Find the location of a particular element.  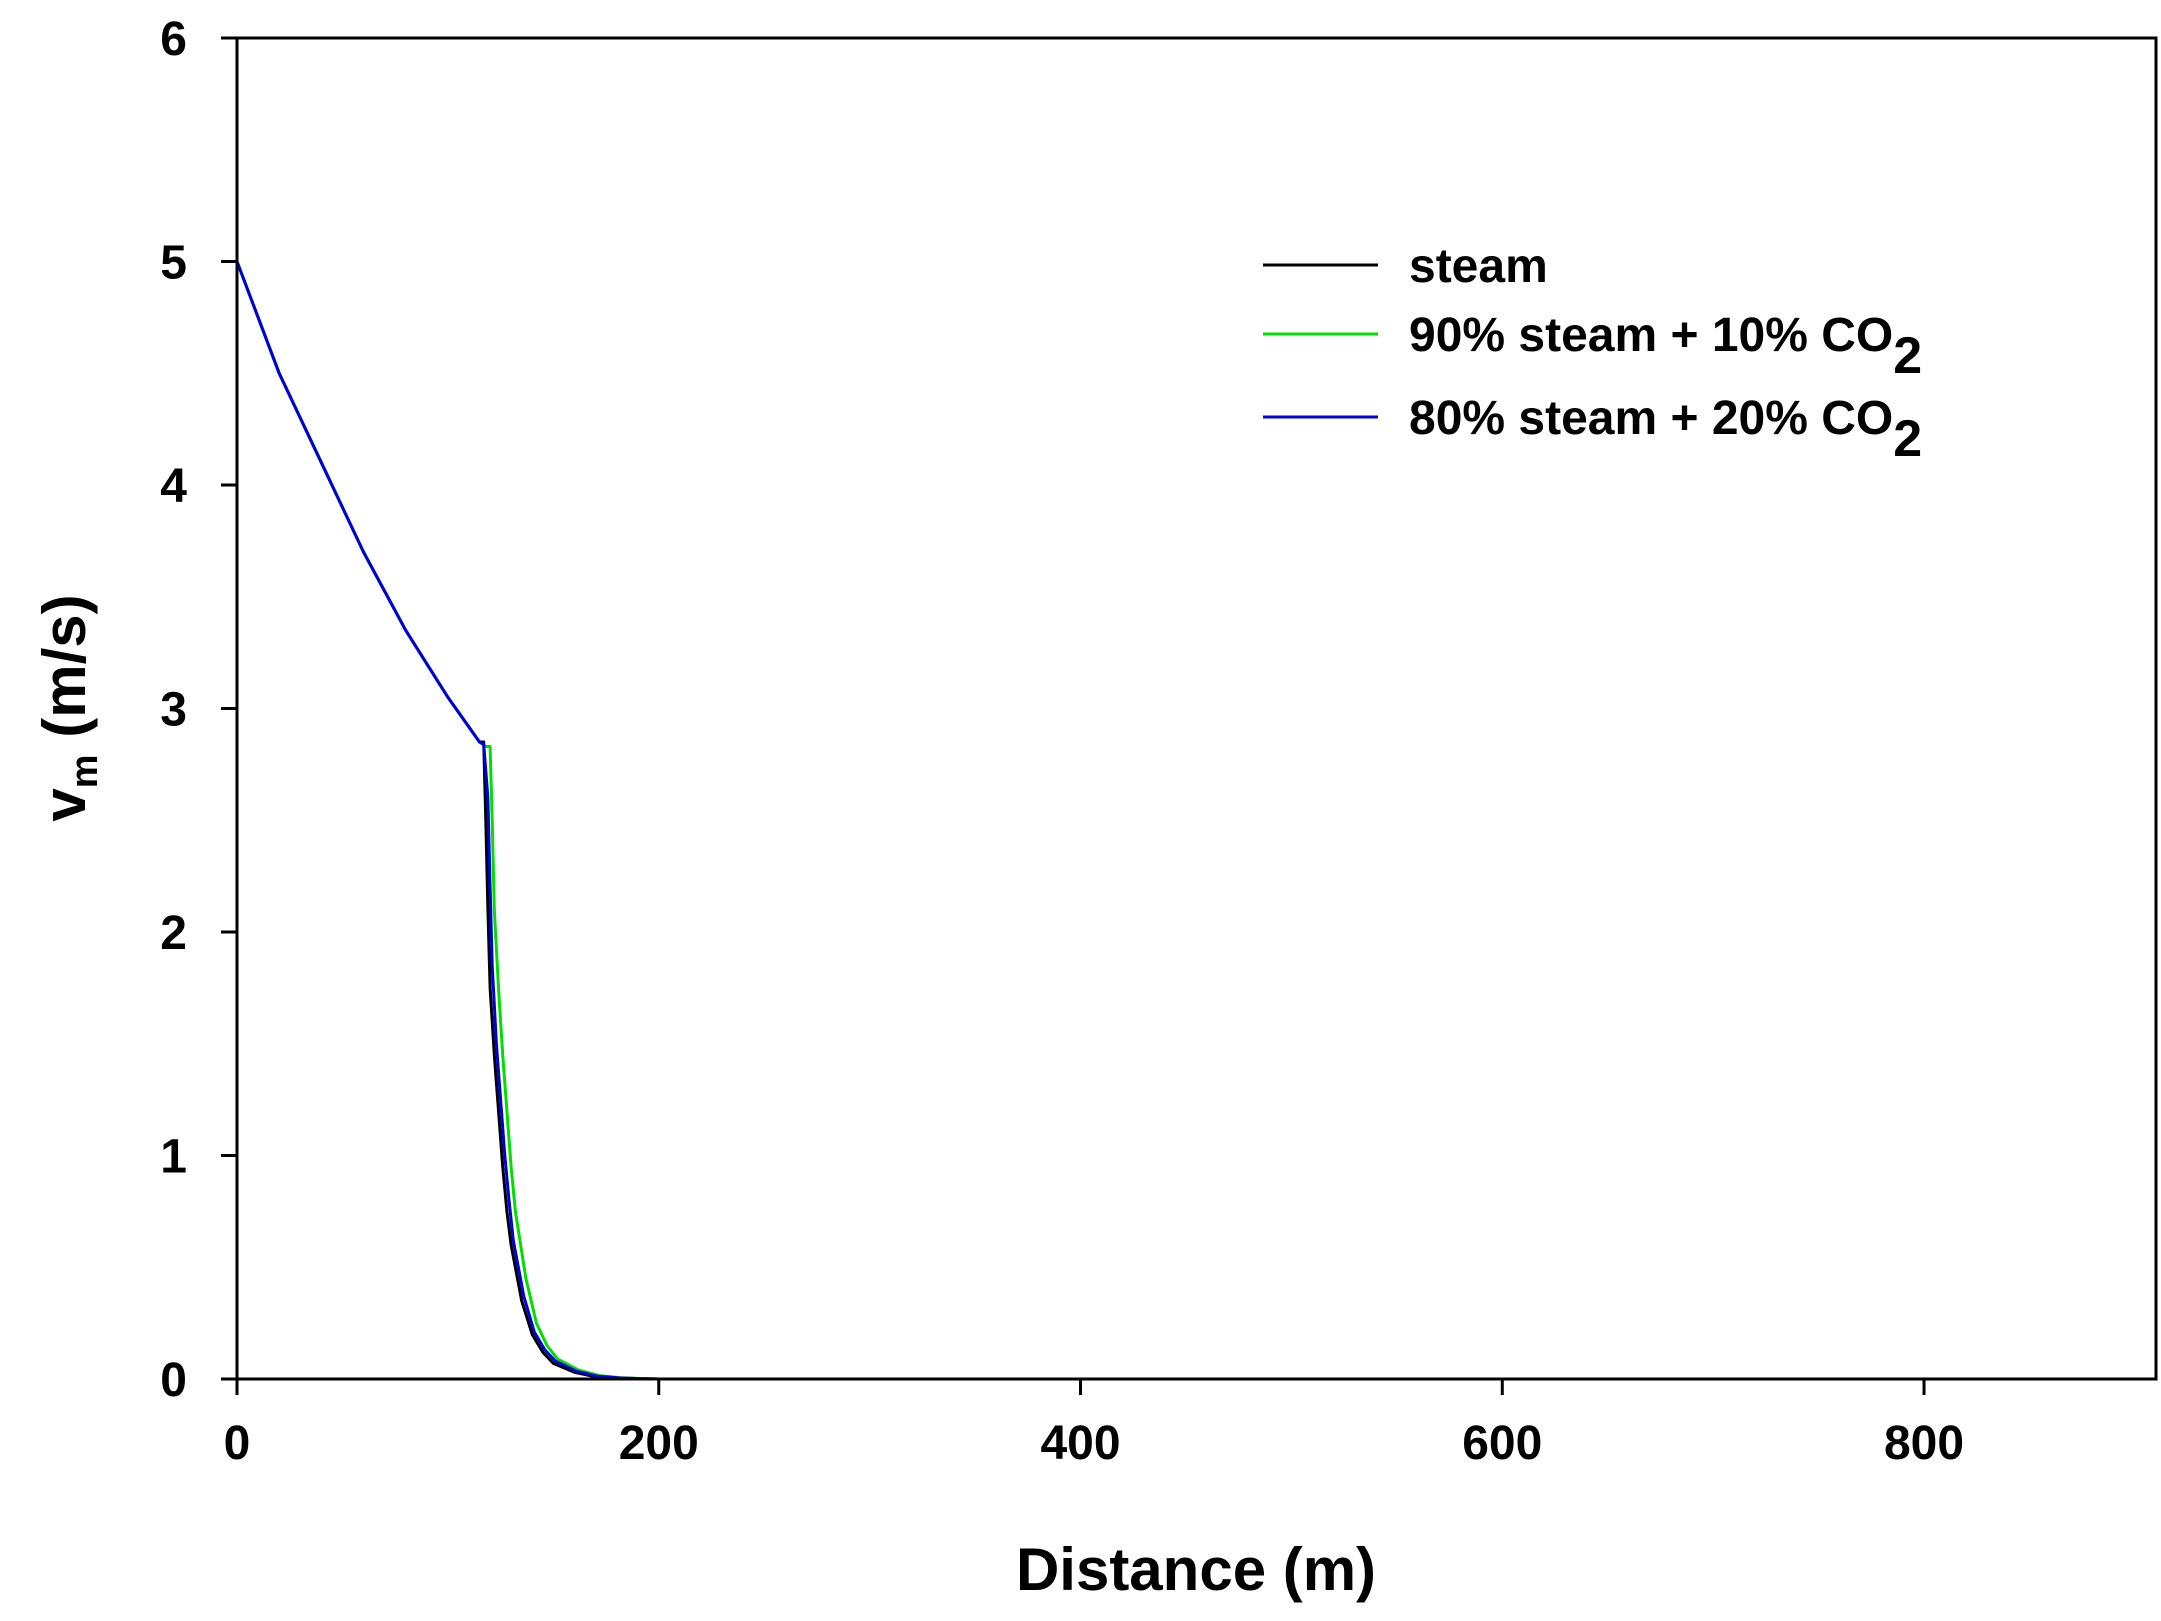

x-axis-title: Distance (m) is located at coordinates (1196, 1569).